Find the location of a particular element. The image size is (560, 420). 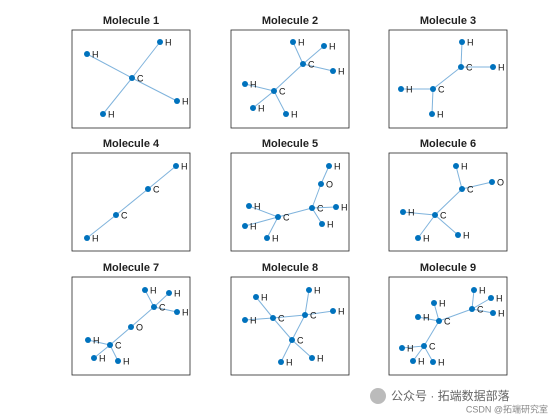

molecule-panel: Molecule 3 C C H H H H is located at coordinates (448, 72).